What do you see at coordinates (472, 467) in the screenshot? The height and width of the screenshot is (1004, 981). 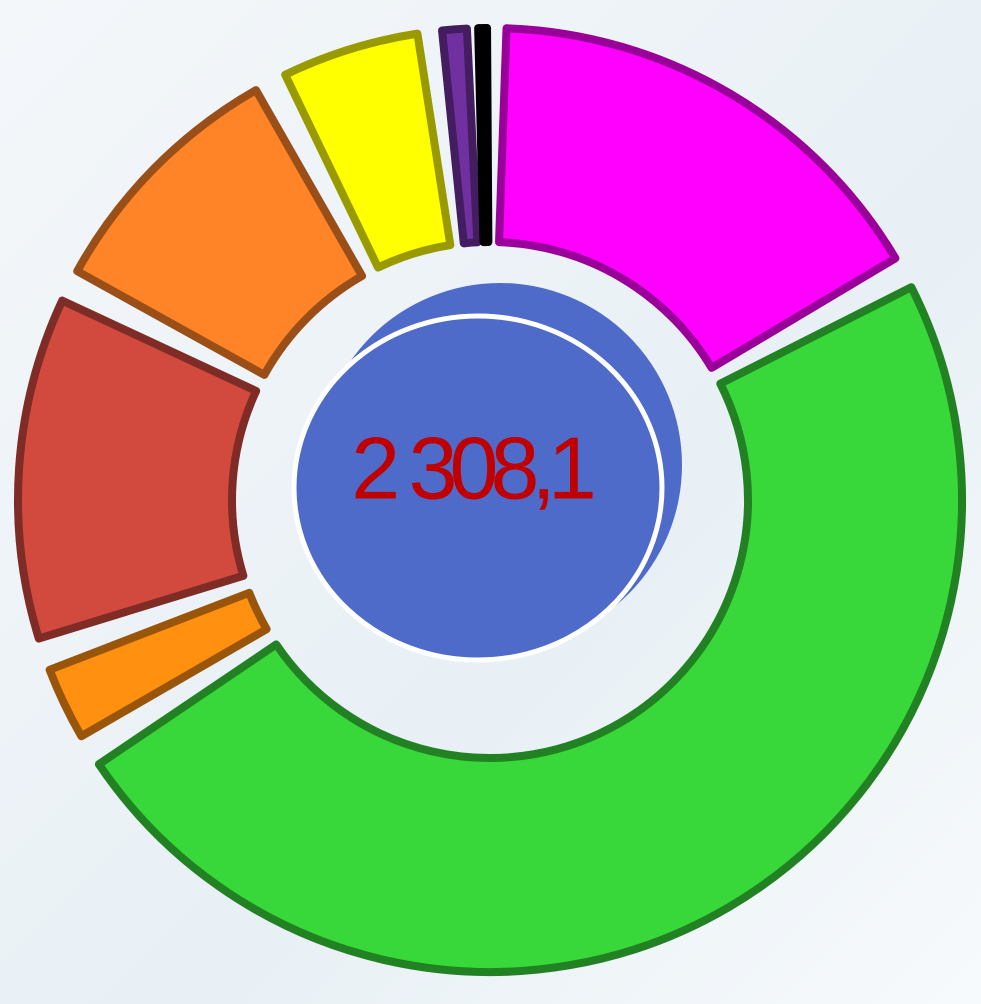 I see `center-label: 2 308,1` at bounding box center [472, 467].